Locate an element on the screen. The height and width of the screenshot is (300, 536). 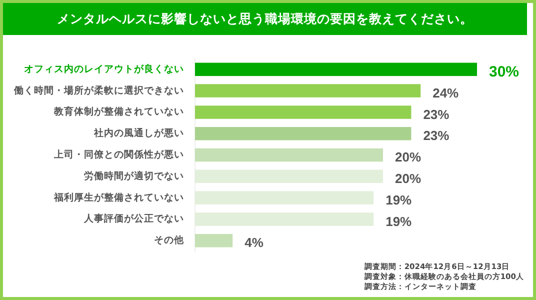
chart-title: メンタルヘルスに影響しないと思う職場環境の要因を教えてください。 is located at coordinates (265, 19).